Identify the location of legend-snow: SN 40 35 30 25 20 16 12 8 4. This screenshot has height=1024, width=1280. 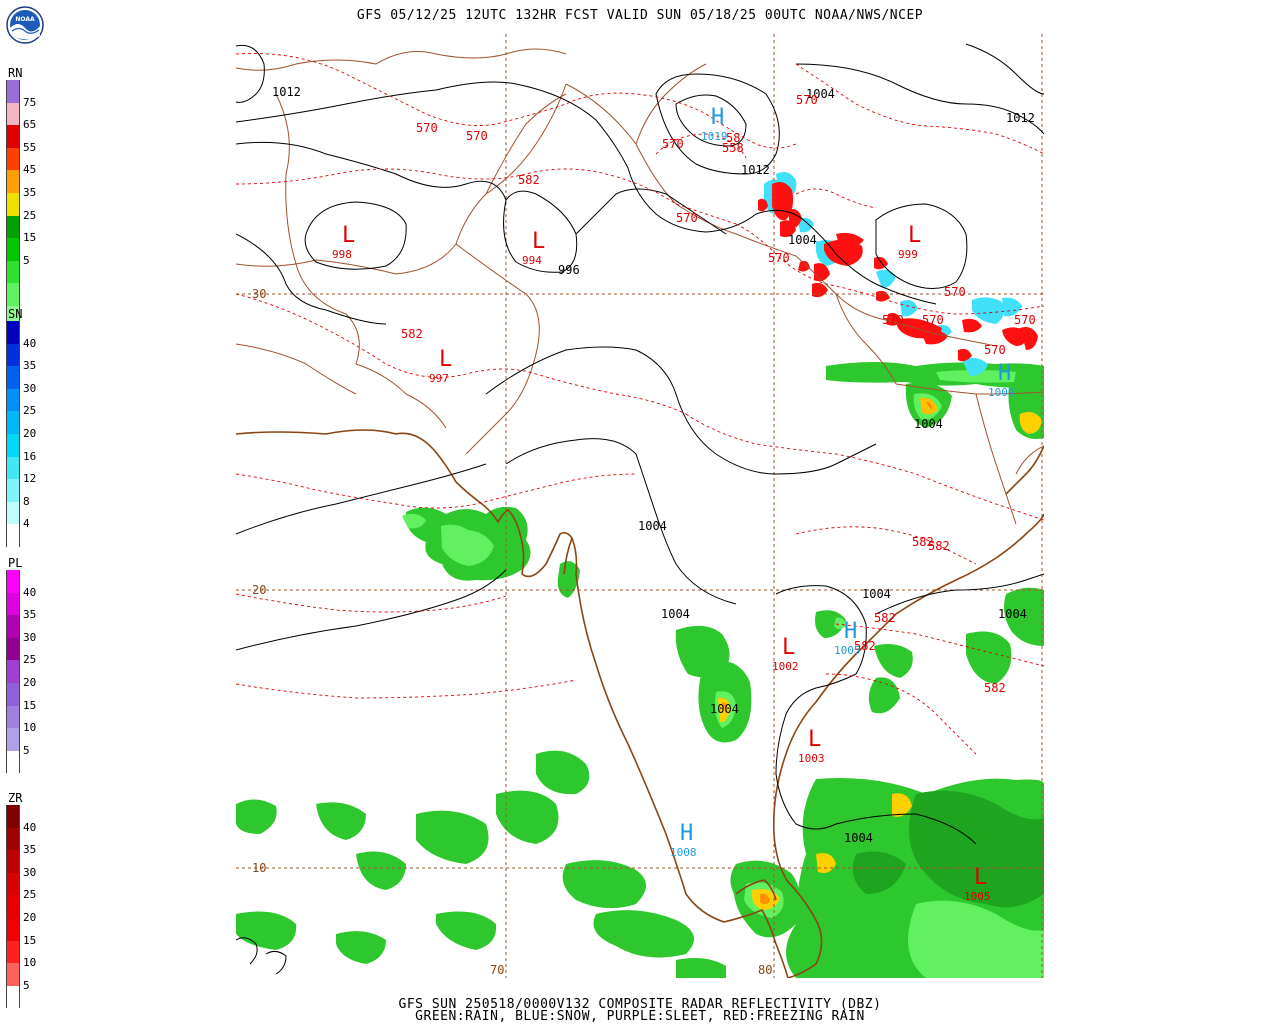
(24, 427).